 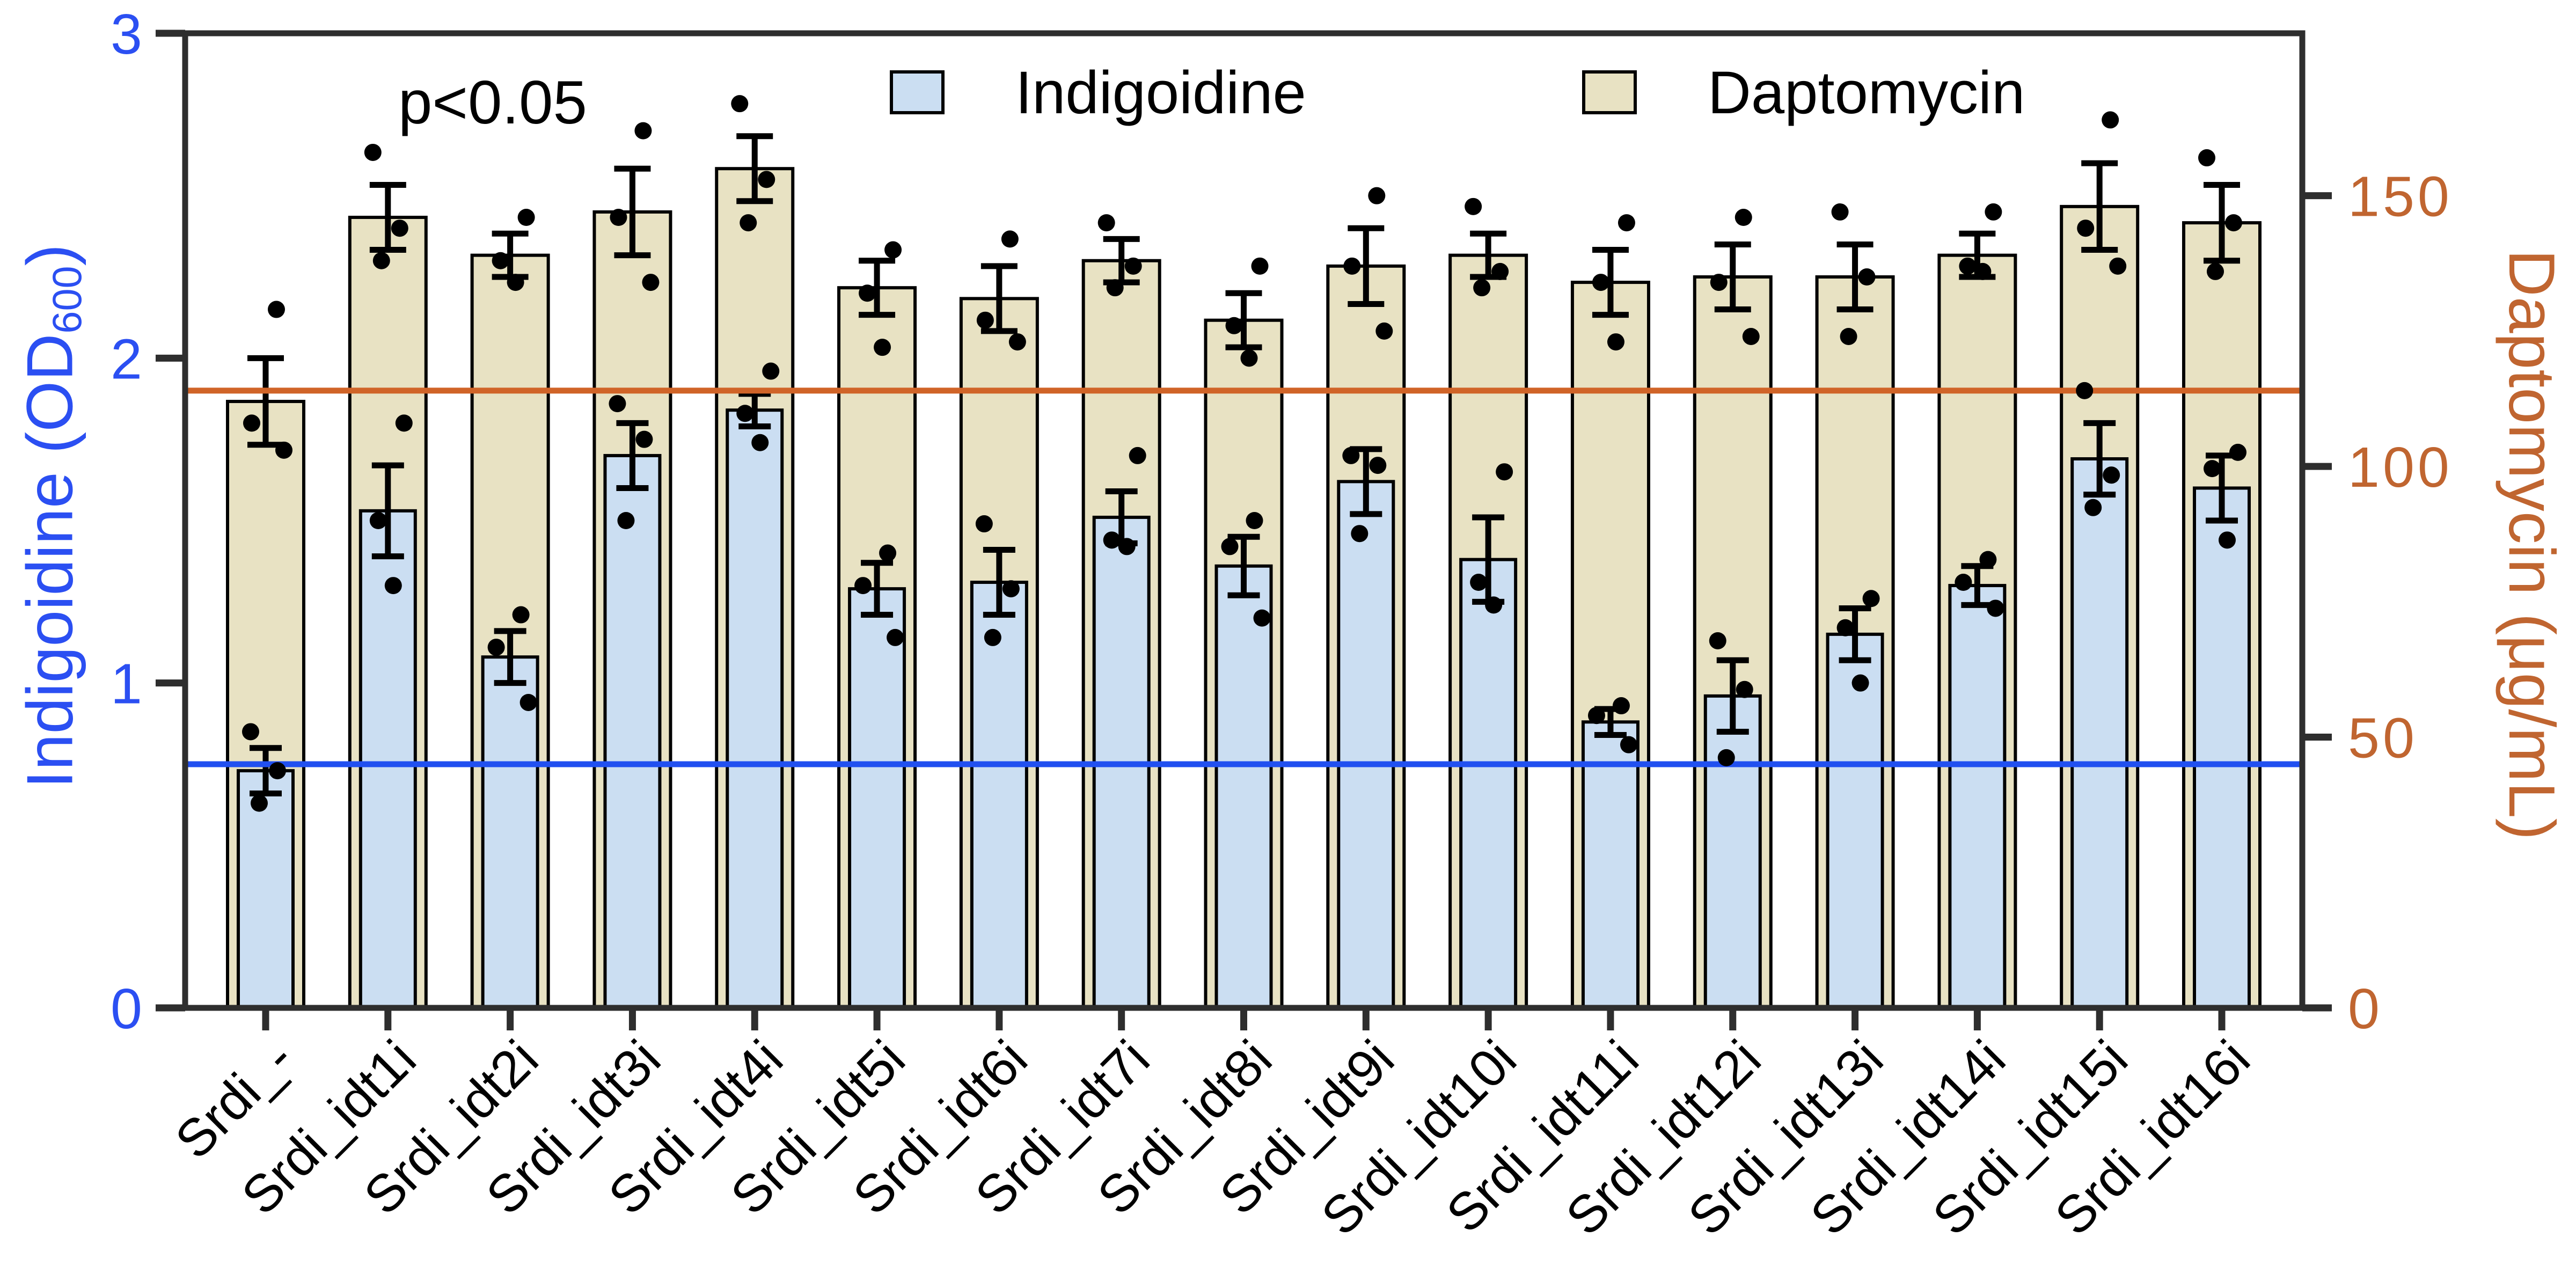 I want to click on bar-group-Srdi_idt15i, so click(x=2100, y=584).